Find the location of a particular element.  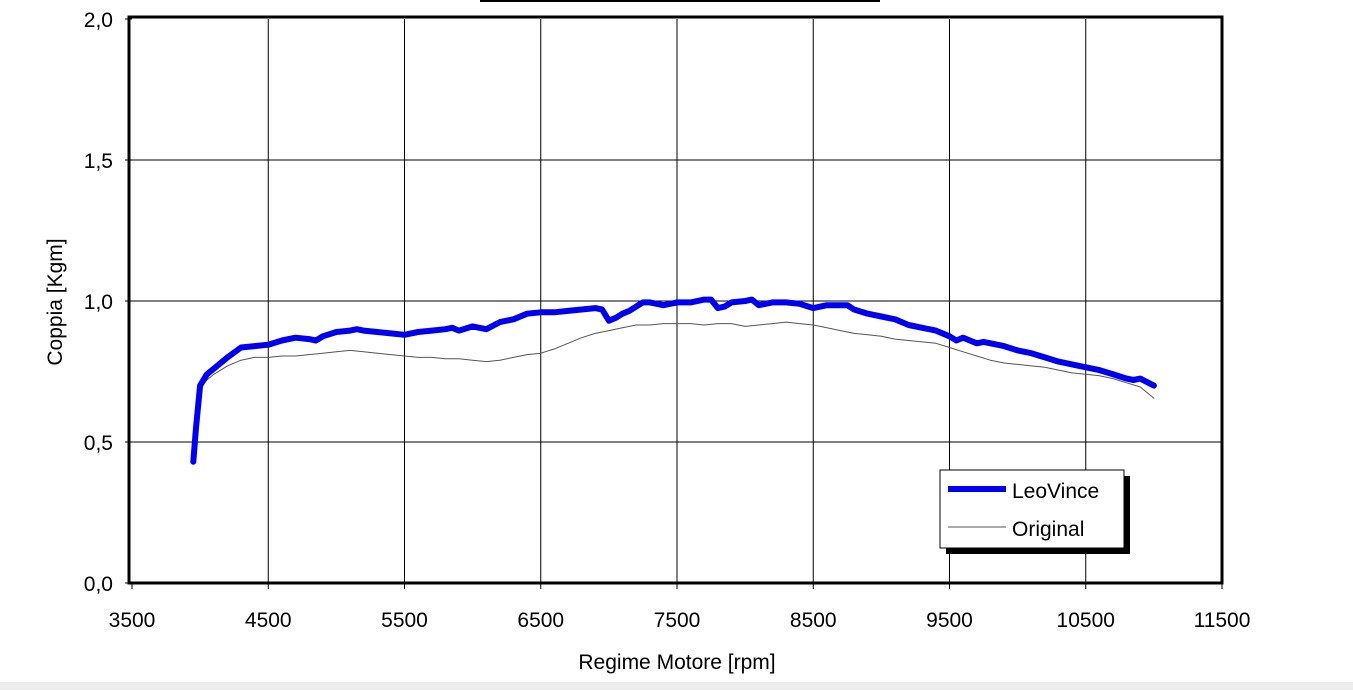

y-tick-label: 1,0 is located at coordinates (98, 302).